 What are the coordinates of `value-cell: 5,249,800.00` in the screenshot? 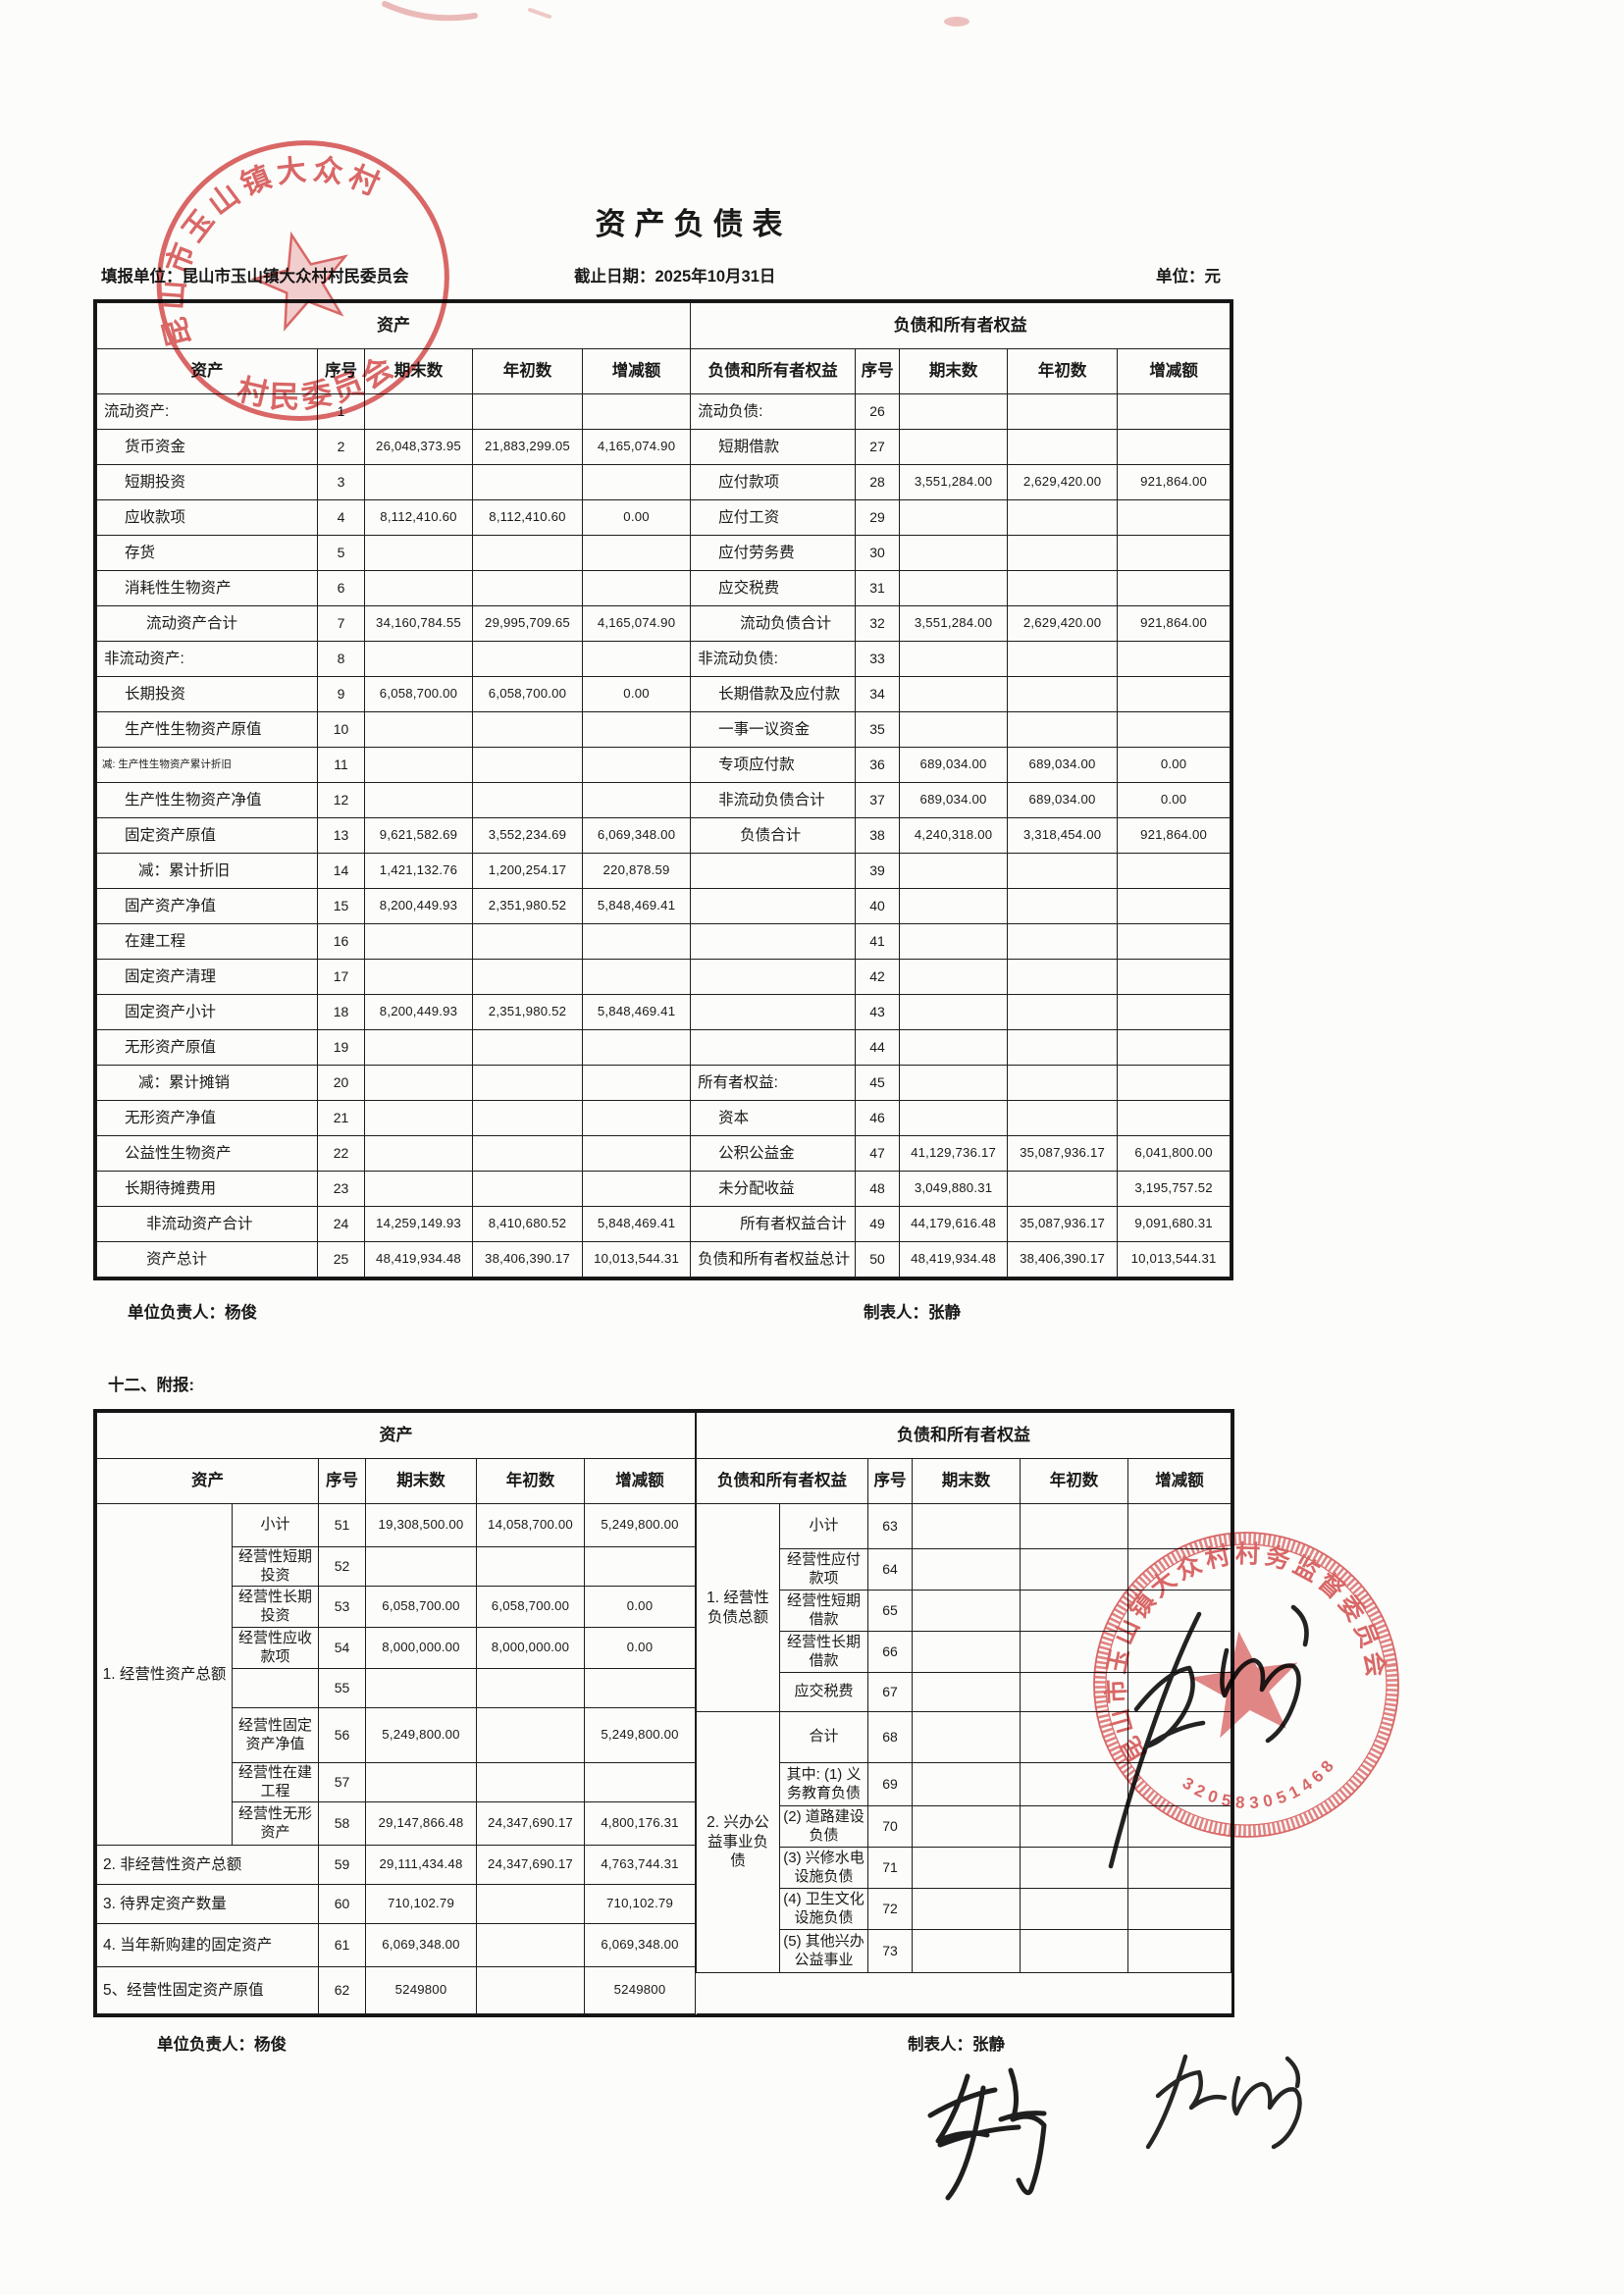 It's located at (640, 1735).